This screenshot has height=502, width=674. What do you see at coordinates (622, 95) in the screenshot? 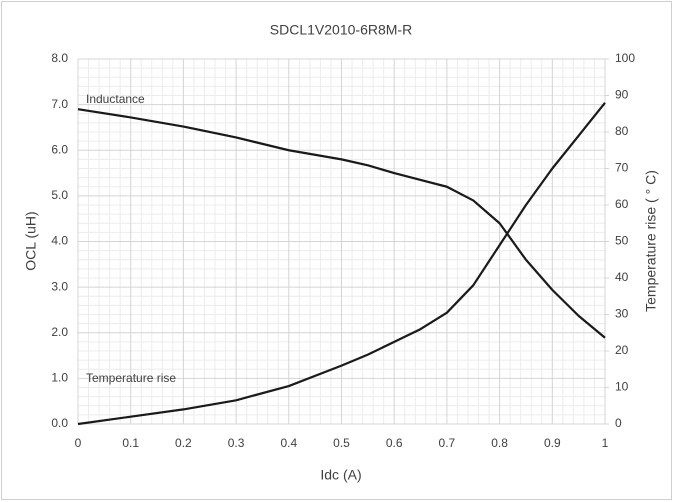
I see `y2-tick-label: 90` at bounding box center [622, 95].